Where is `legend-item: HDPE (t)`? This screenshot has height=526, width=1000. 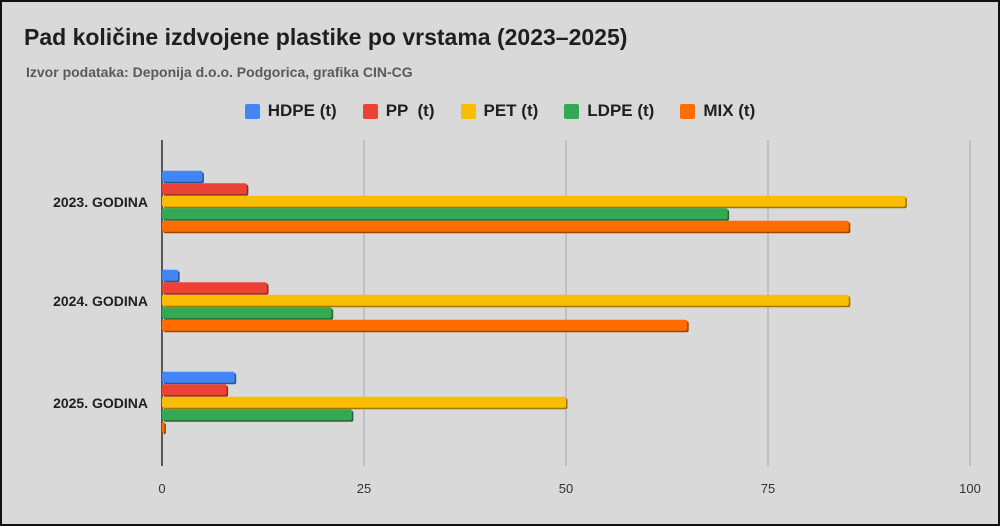 legend-item: HDPE (t) is located at coordinates (290, 111).